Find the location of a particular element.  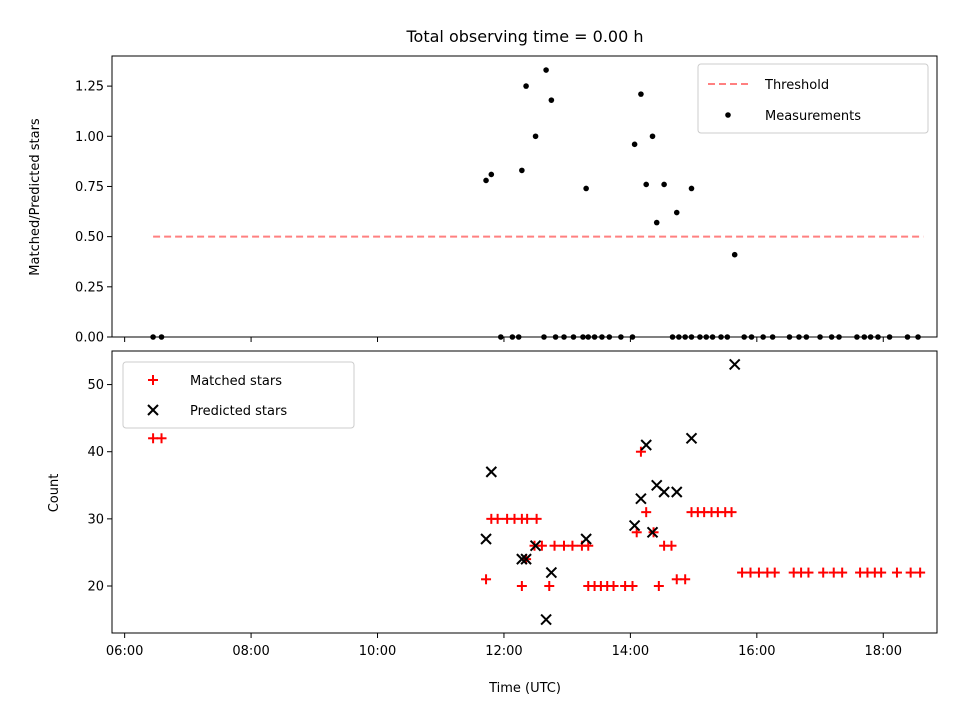

x-tick-label: 14:00 is located at coordinates (630, 651).